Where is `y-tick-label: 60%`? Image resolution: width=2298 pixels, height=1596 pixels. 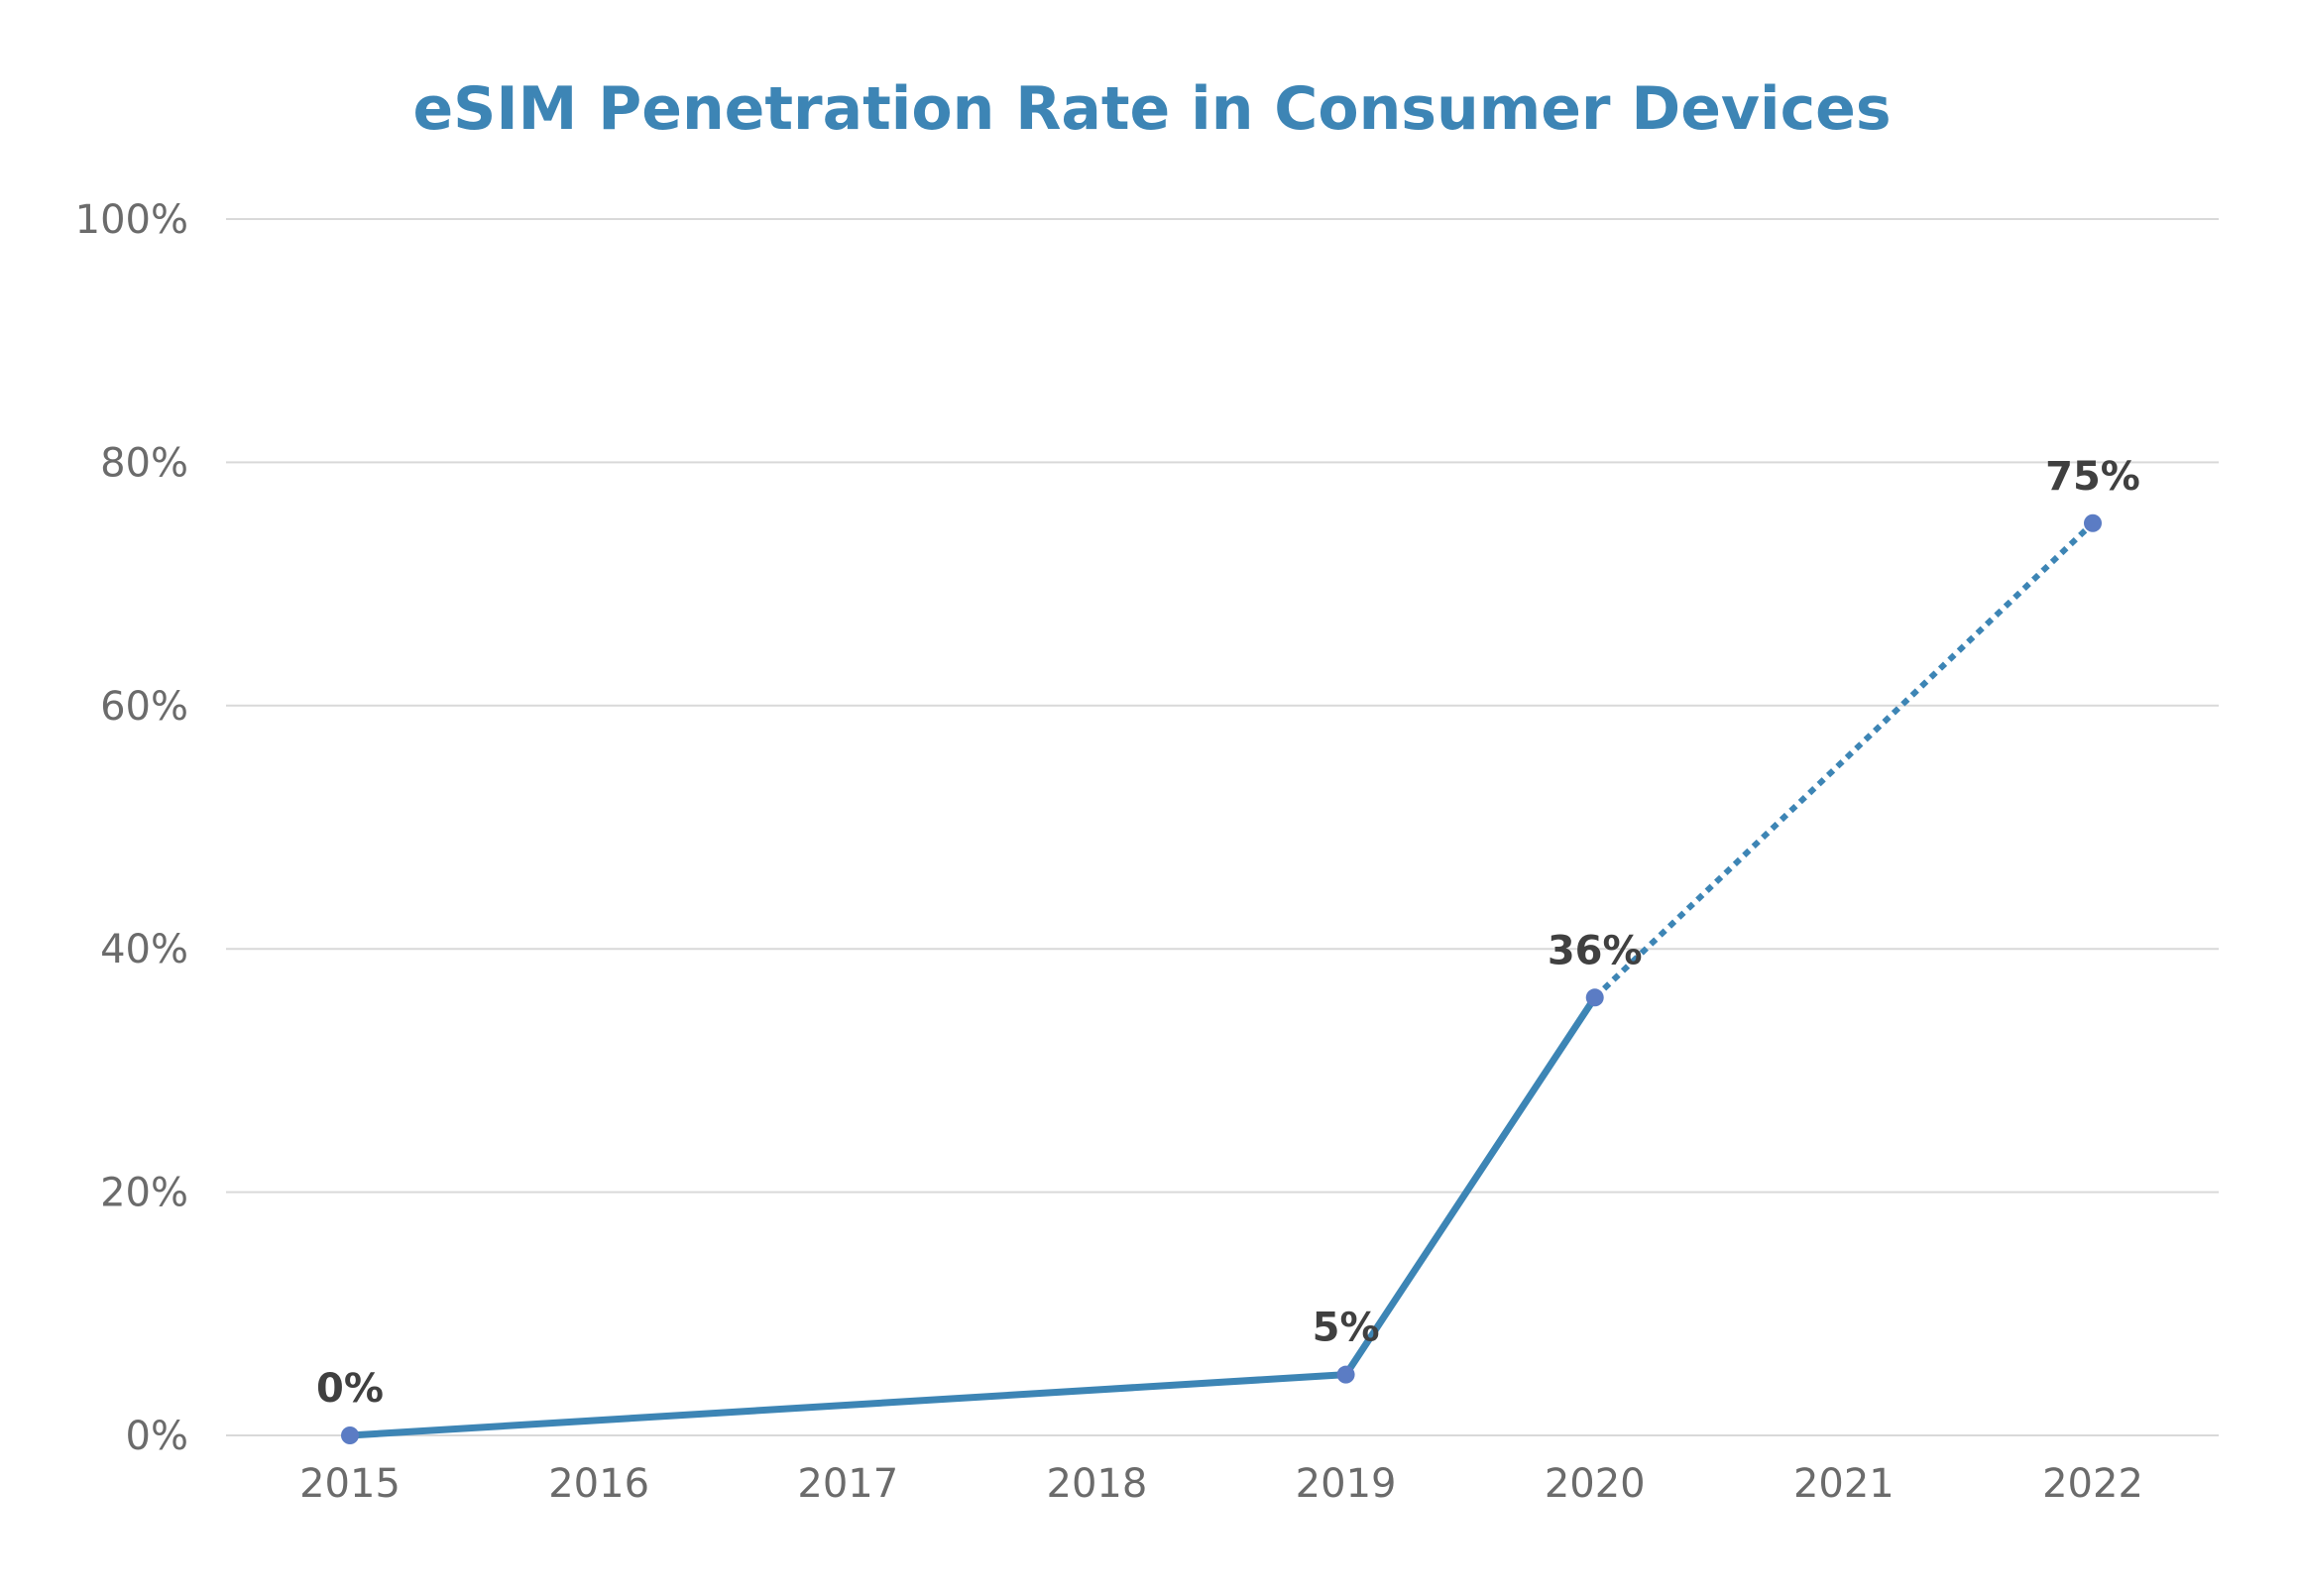
y-tick-label: 60% is located at coordinates (144, 707).